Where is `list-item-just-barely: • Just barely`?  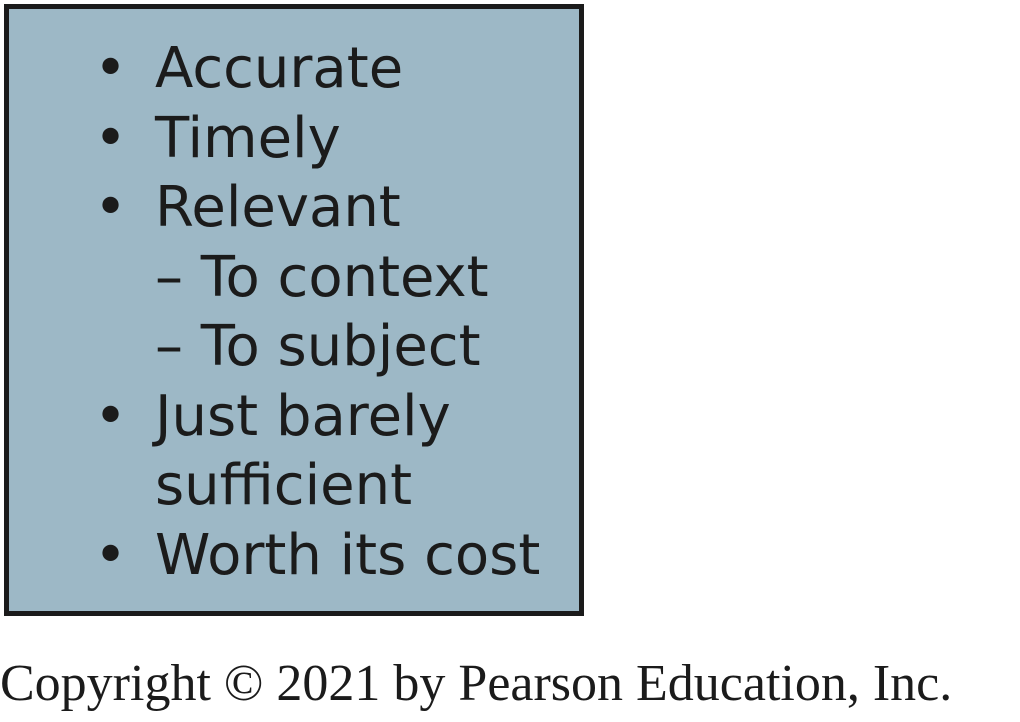
list-item-just-barely: • Just barely is located at coordinates (274, 417).